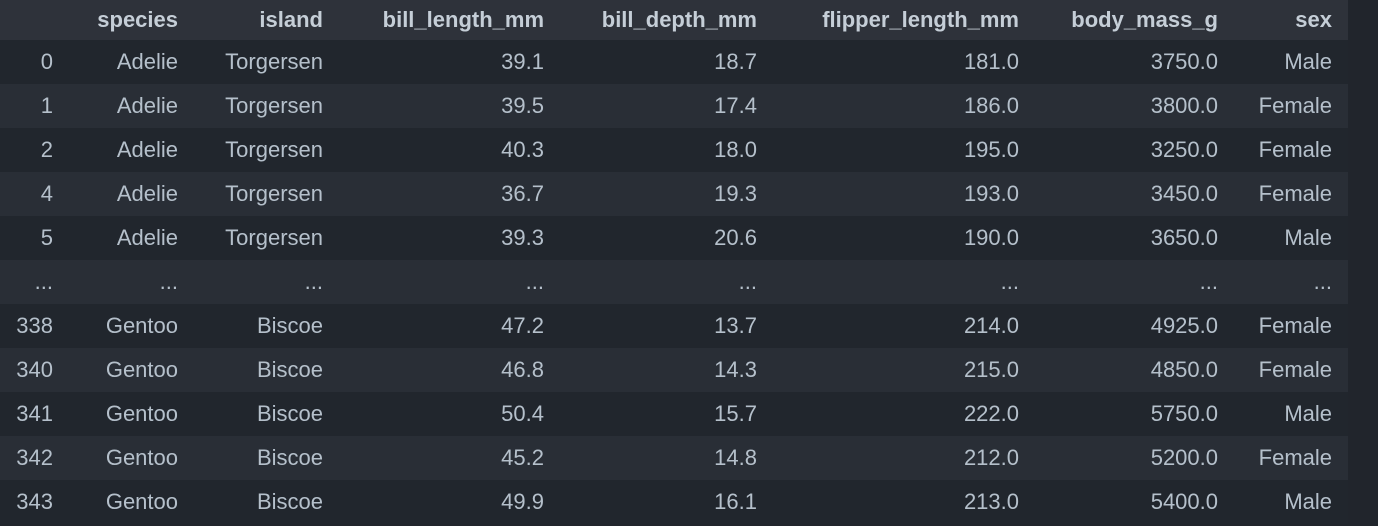 The image size is (1378, 526). Describe the element at coordinates (991, 237) in the screenshot. I see `table-cell: 190.0` at that location.